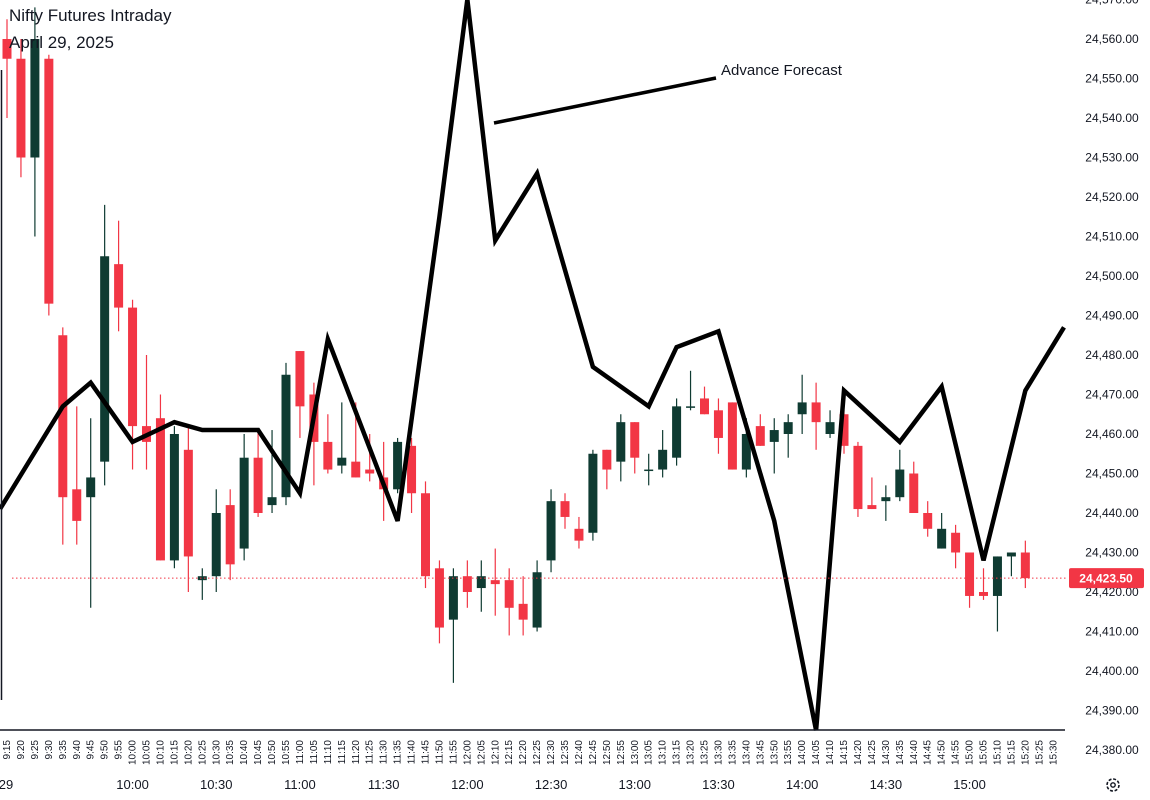 The height and width of the screenshot is (800, 1150). Describe the element at coordinates (77, 750) in the screenshot. I see `time-tick-label: 9:40` at that location.